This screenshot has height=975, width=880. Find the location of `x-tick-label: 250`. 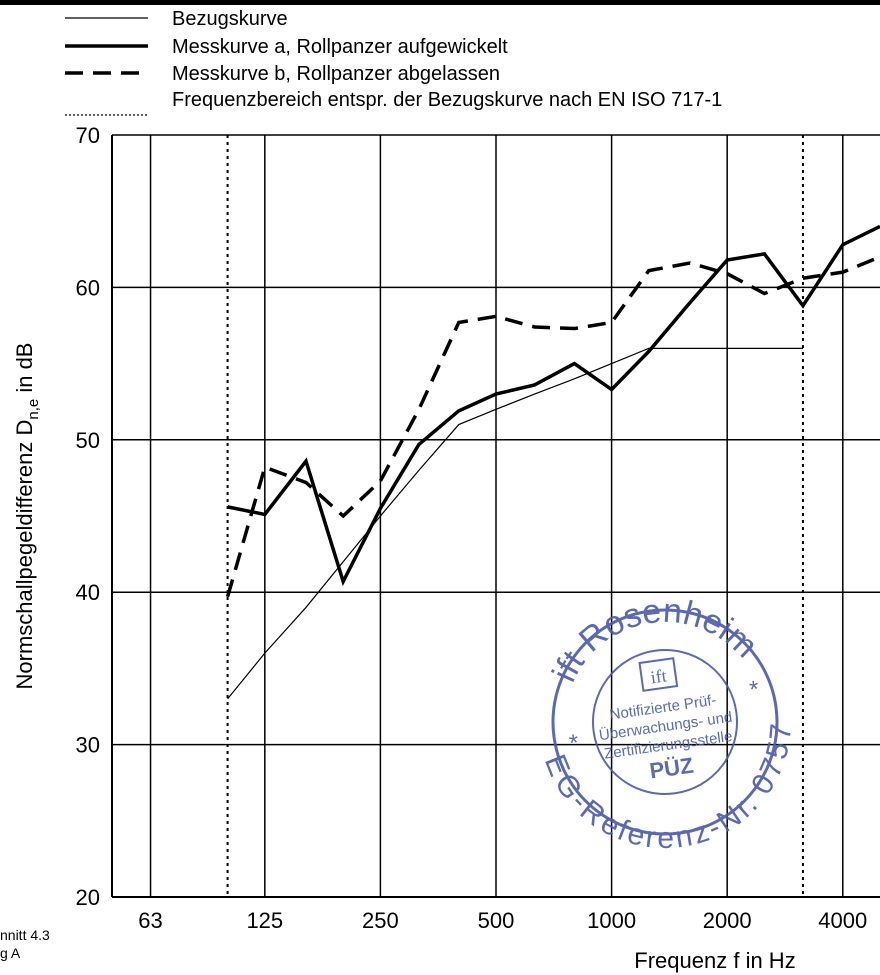

x-tick-label: 250 is located at coordinates (380, 920).